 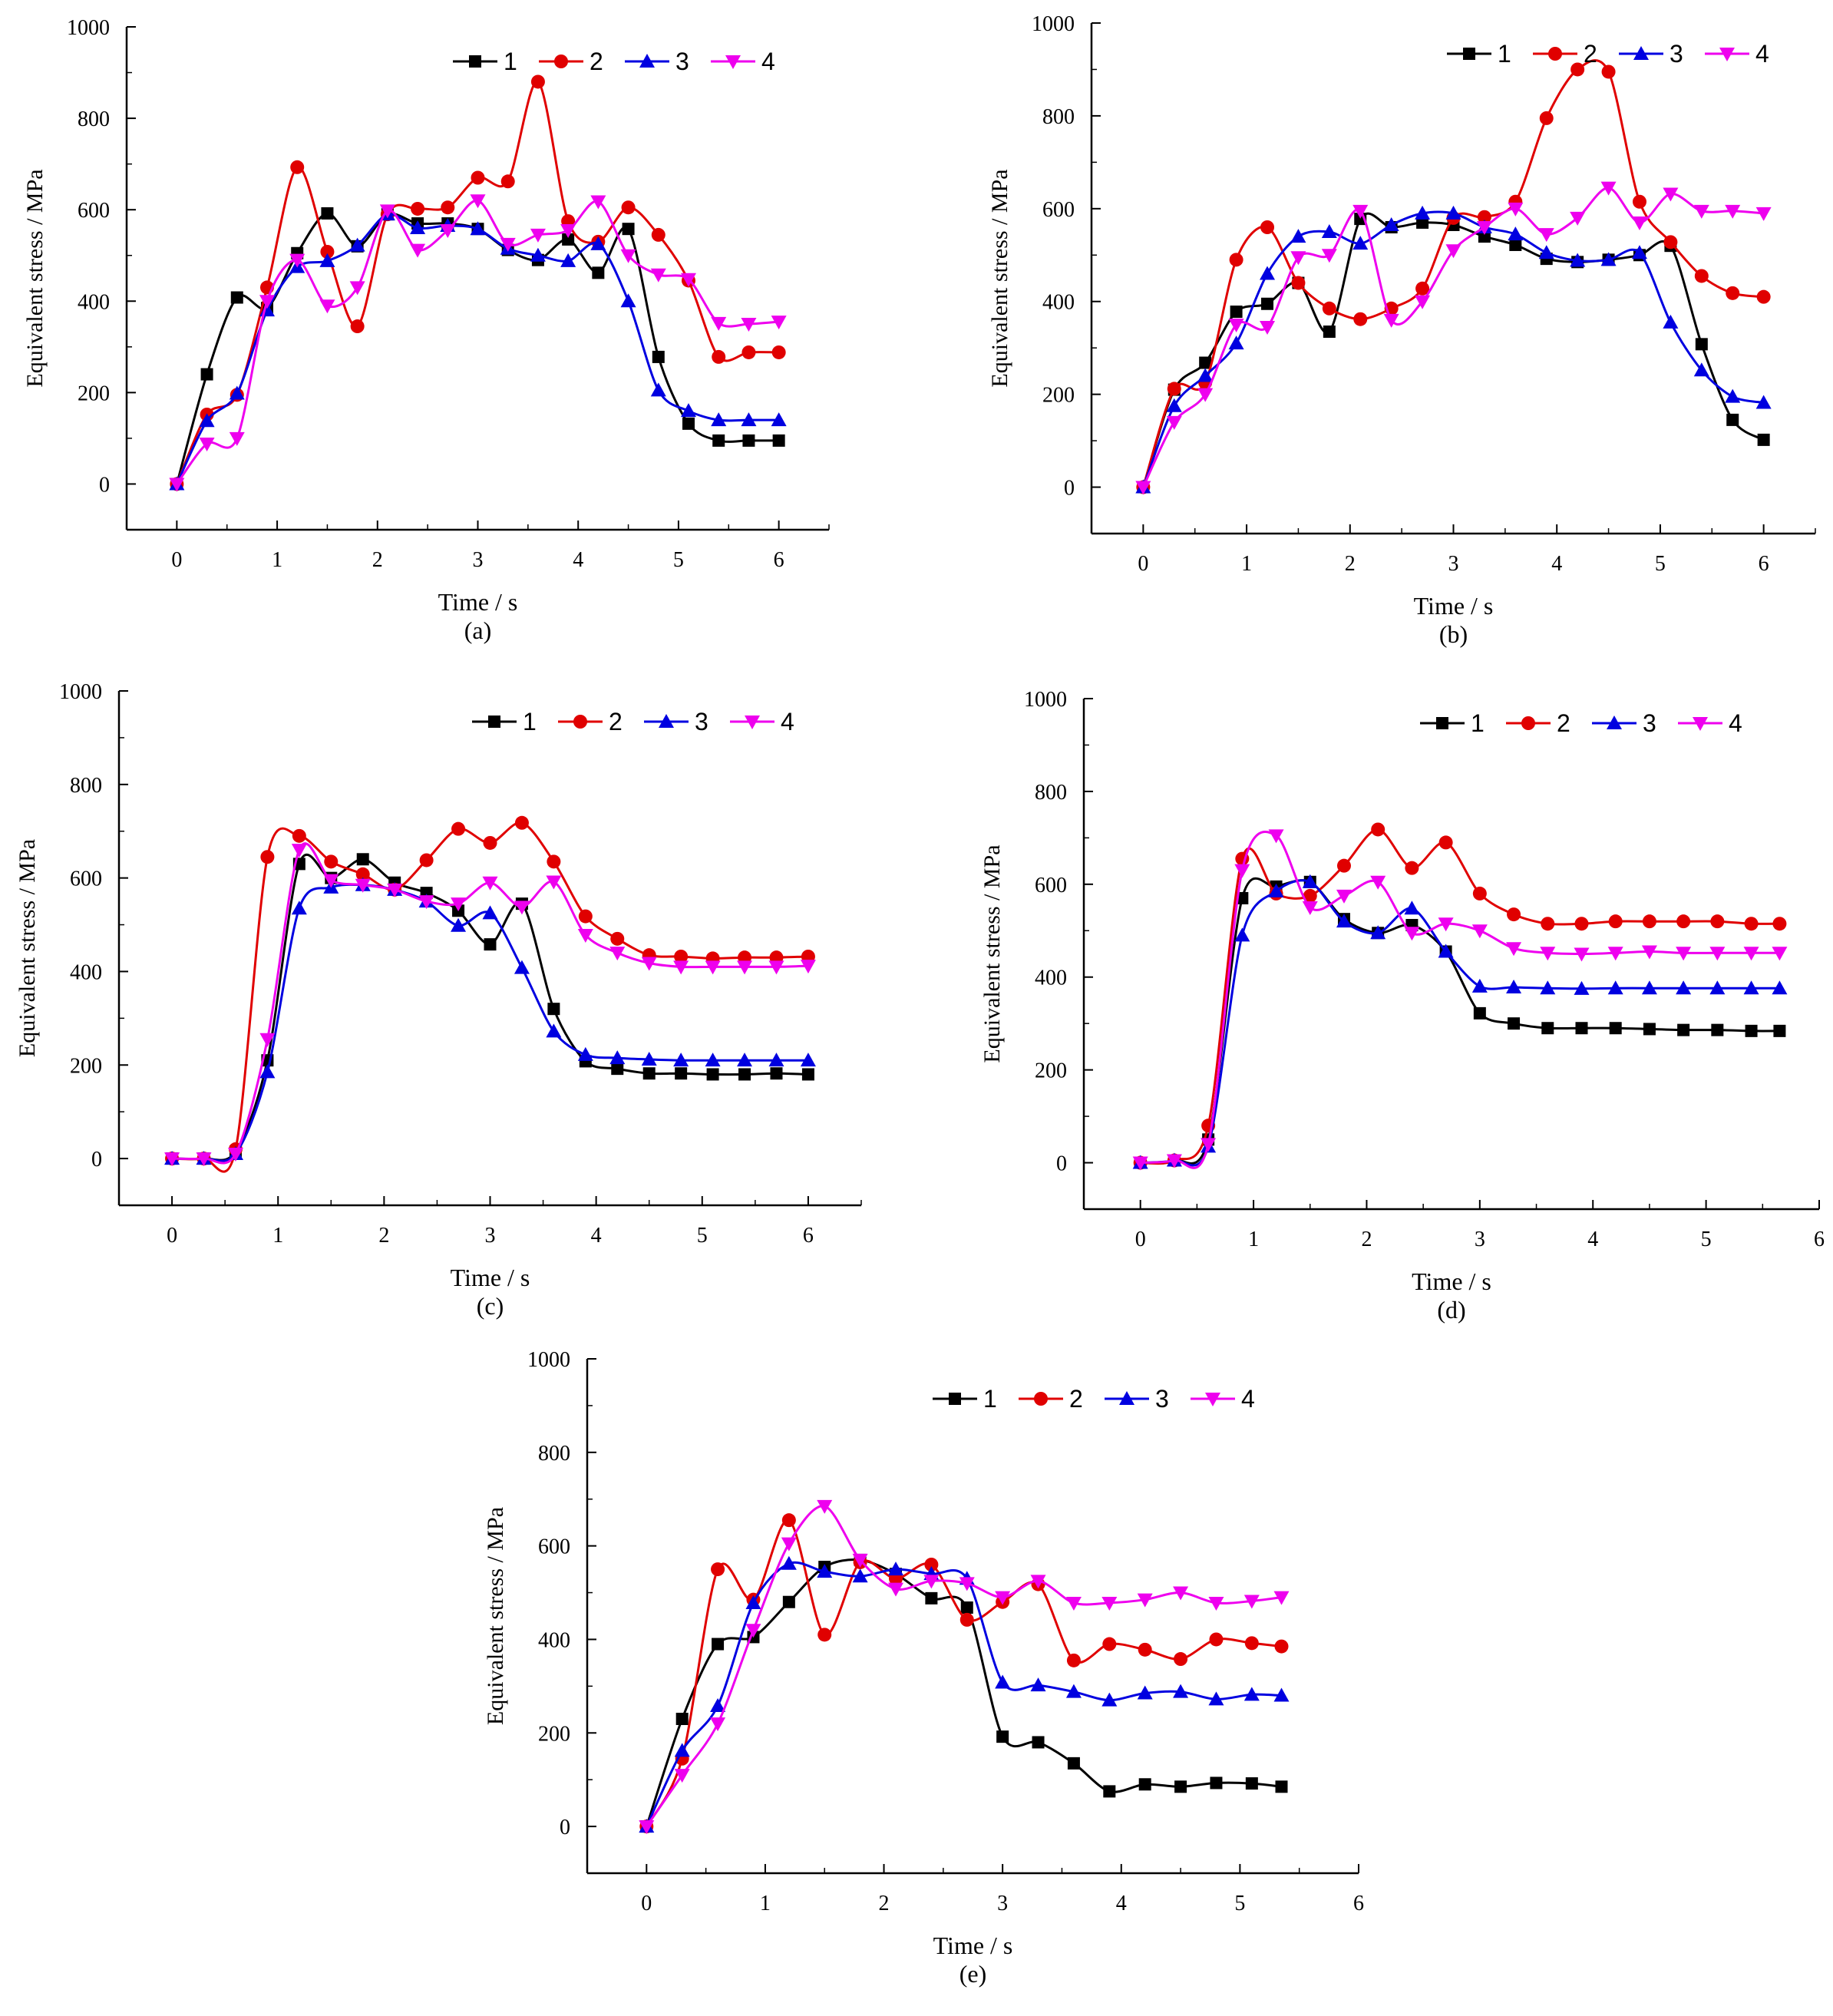 I want to click on y-axis-title: Equivalent stress / MPa, so click(x=992, y=954).